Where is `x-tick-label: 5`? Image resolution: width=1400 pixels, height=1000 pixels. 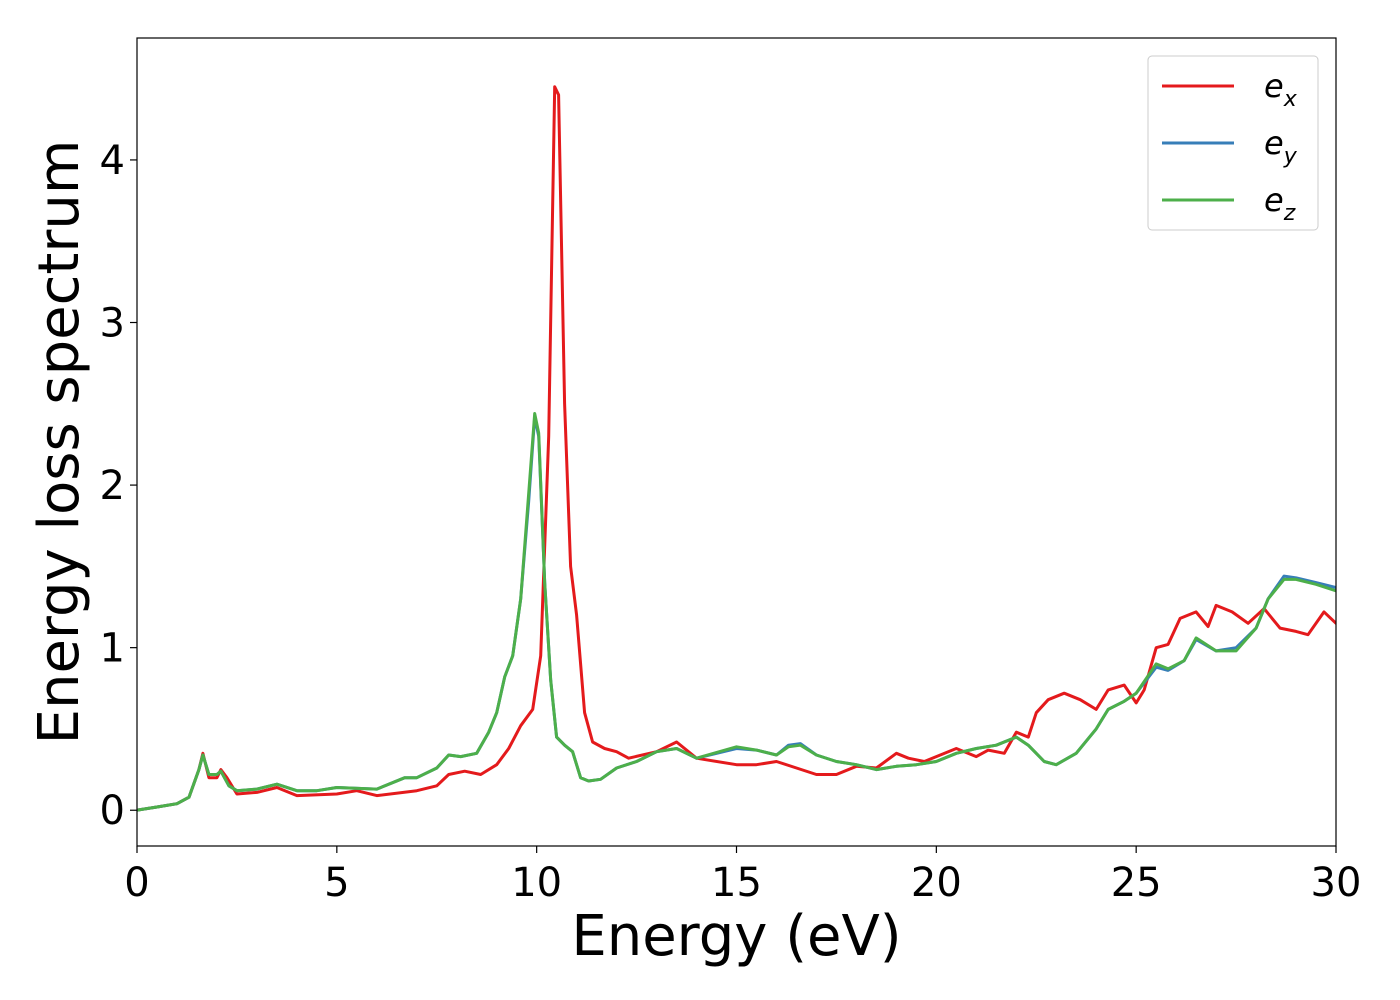
x-tick-label: 5 is located at coordinates (336, 883).